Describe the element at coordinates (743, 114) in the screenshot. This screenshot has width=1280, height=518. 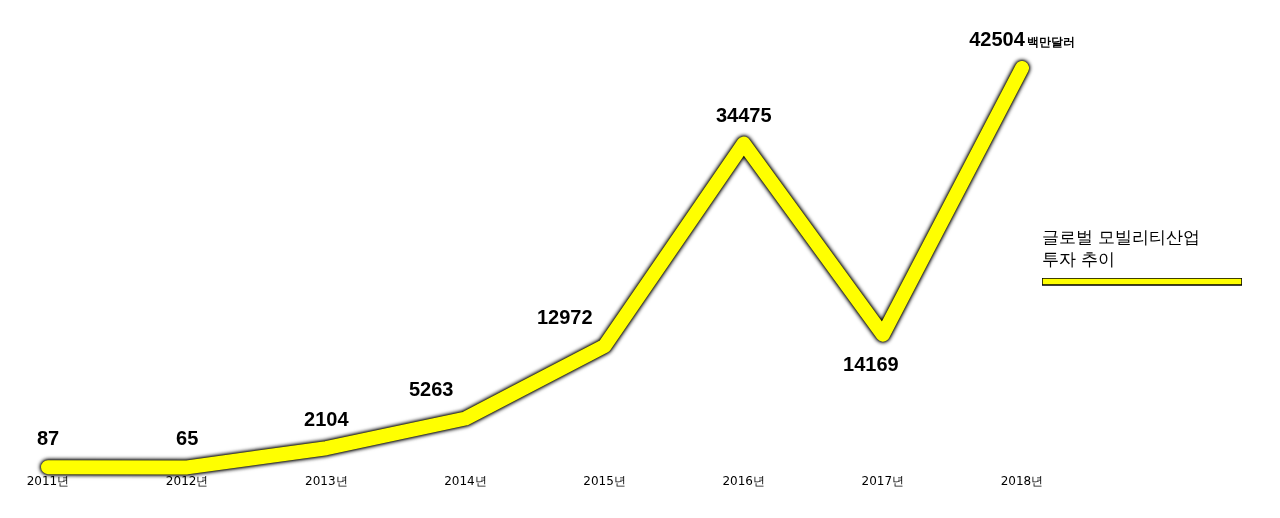
I see `data-label: 34475` at that location.